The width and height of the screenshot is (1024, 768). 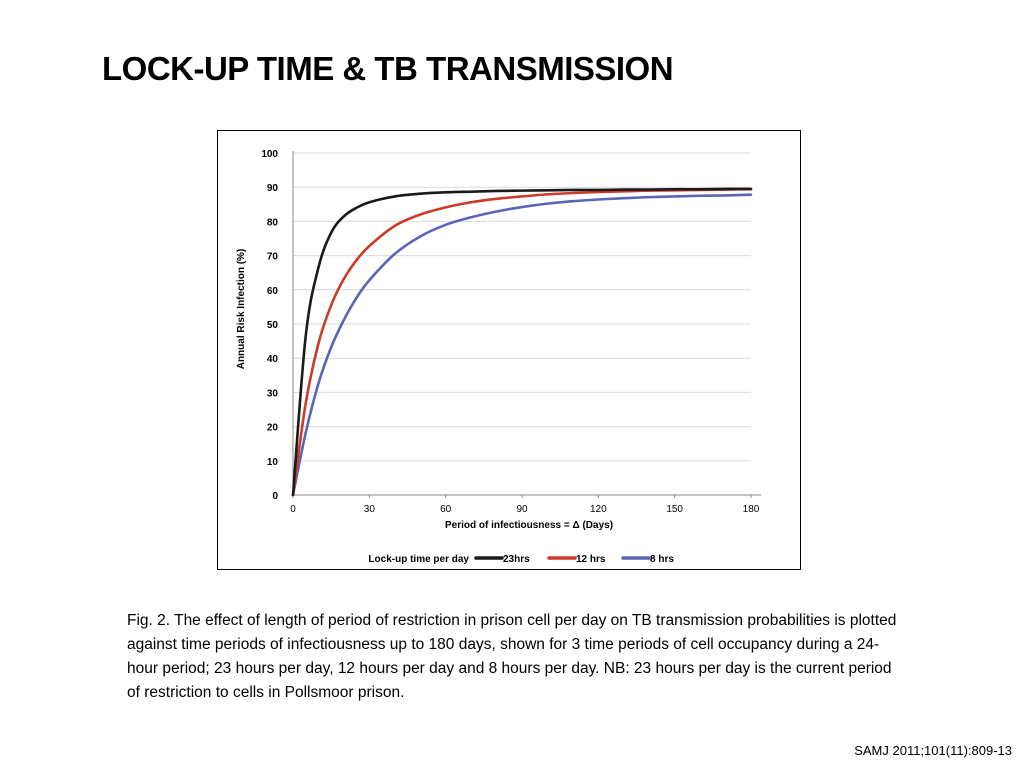 What do you see at coordinates (529, 525) in the screenshot?
I see `x-axis-label: Period of infectiousness = Δ (Days)` at bounding box center [529, 525].